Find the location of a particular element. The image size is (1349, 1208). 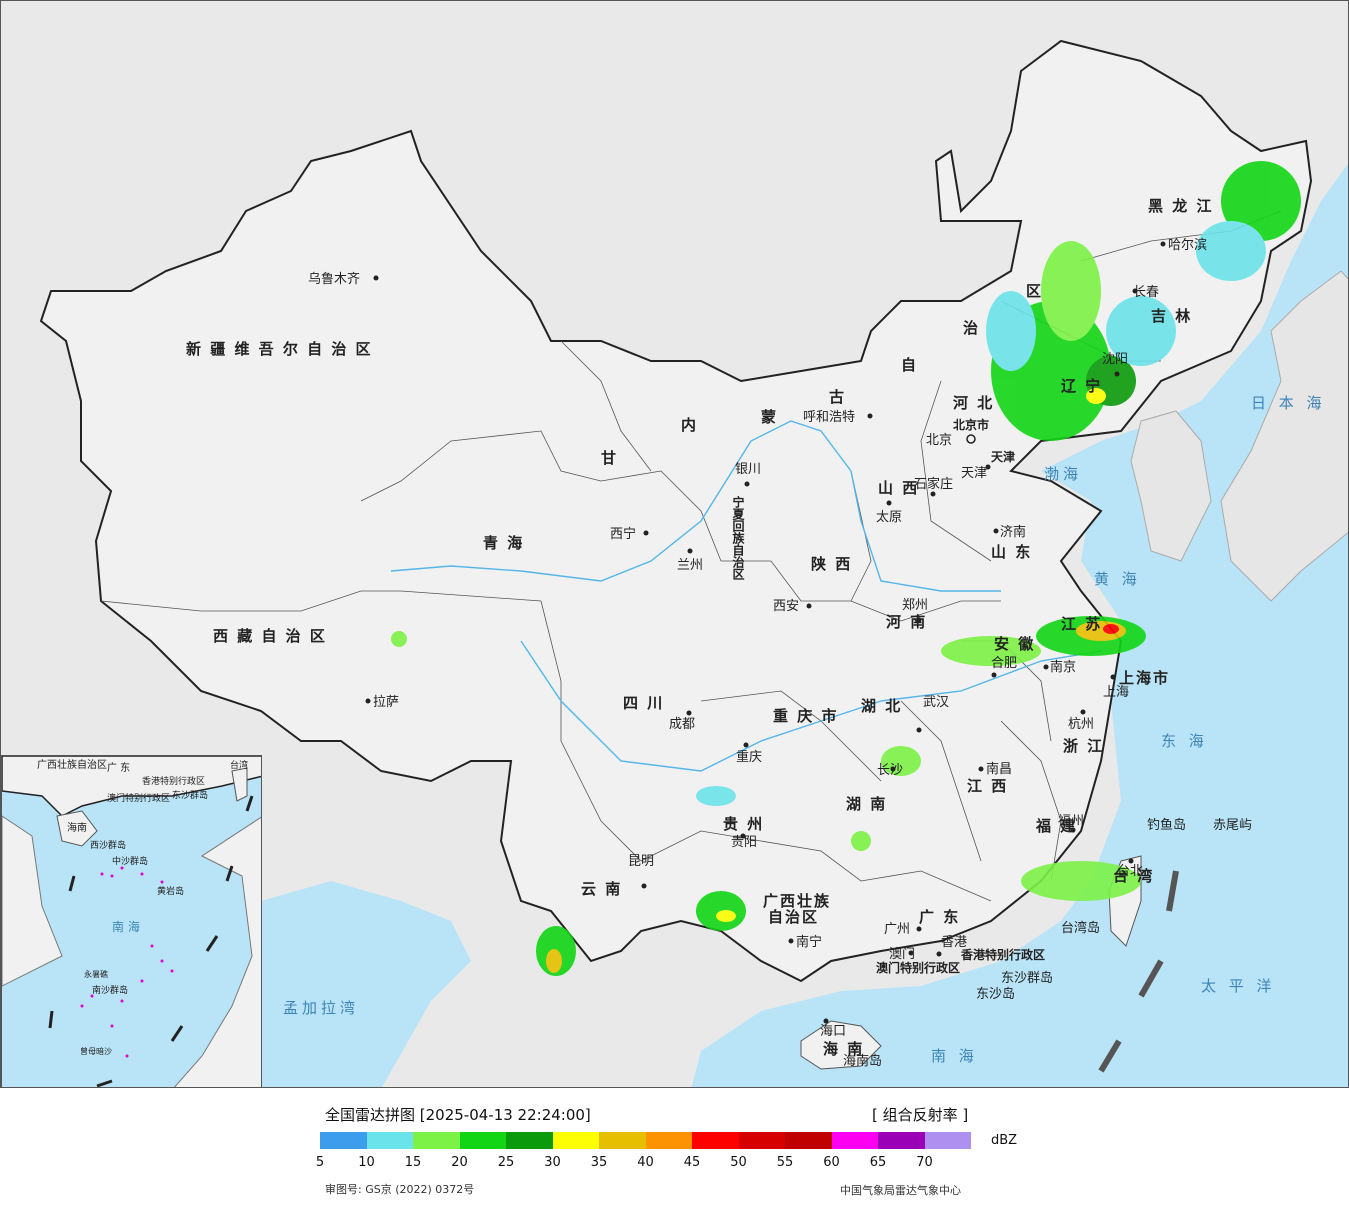

label-guangxi-1: 广西壮族 is located at coordinates (797, 901).